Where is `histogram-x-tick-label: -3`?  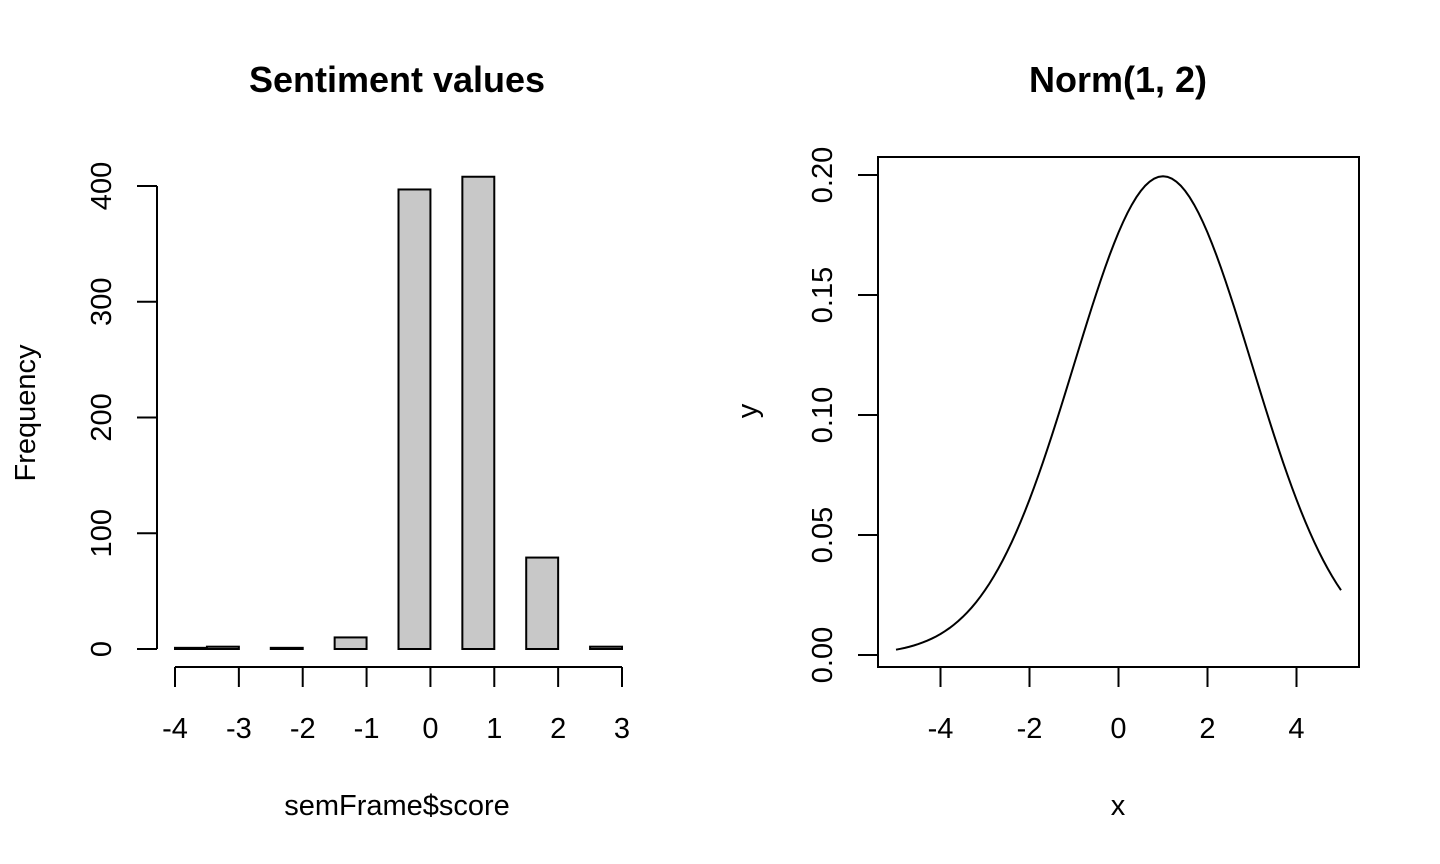
histogram-x-tick-label: -3 is located at coordinates (239, 729).